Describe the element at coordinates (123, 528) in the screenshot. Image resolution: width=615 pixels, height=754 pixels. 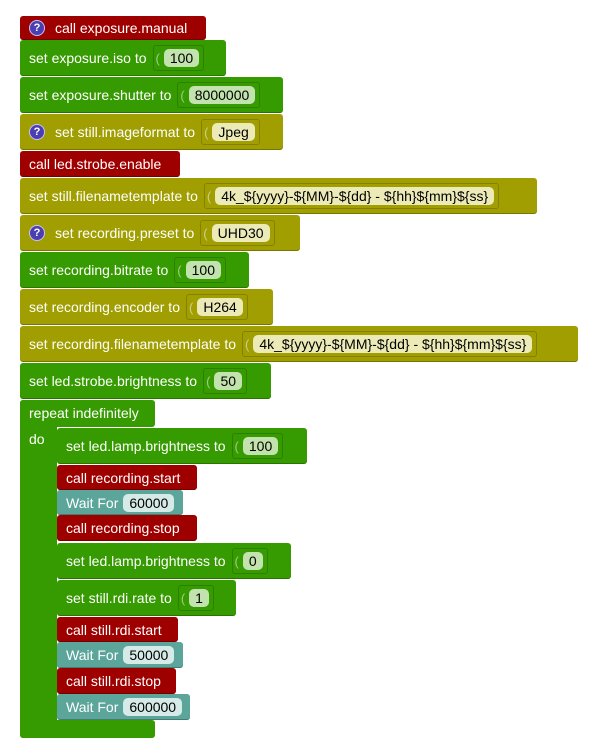
I see `block-label: call recording.stop` at that location.